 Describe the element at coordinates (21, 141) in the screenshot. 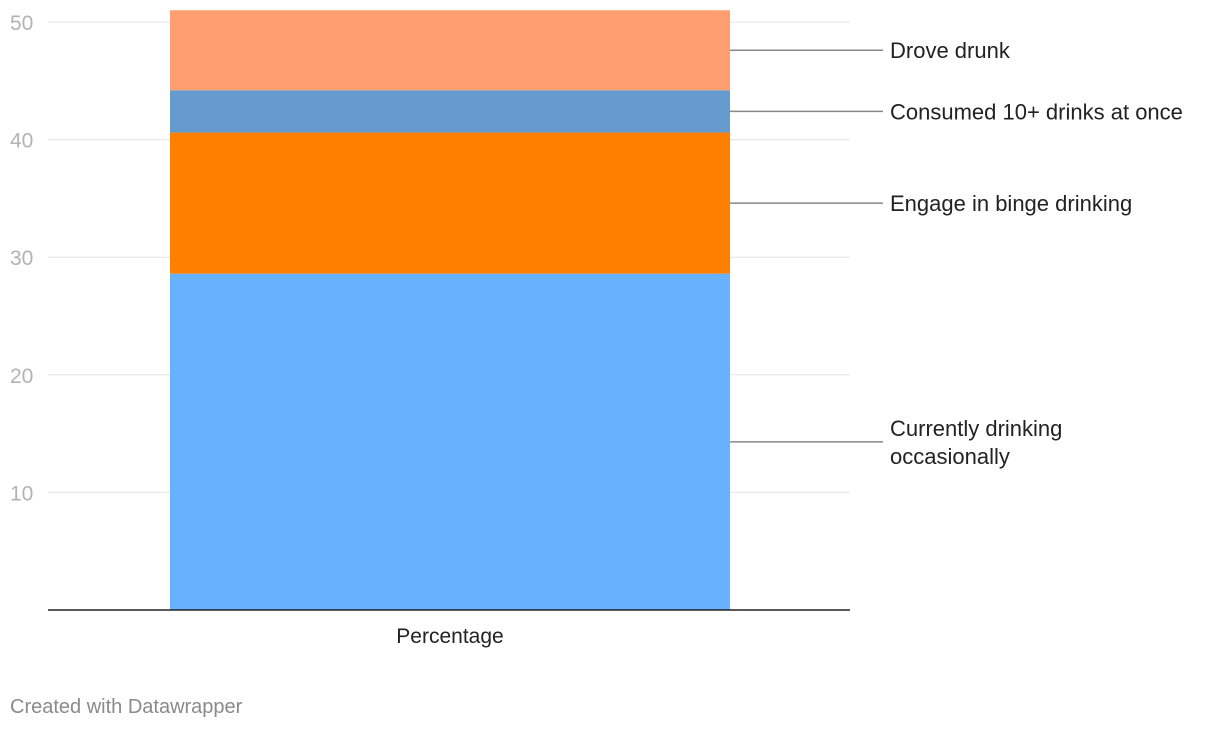

I see `y-tick-label: 40` at that location.